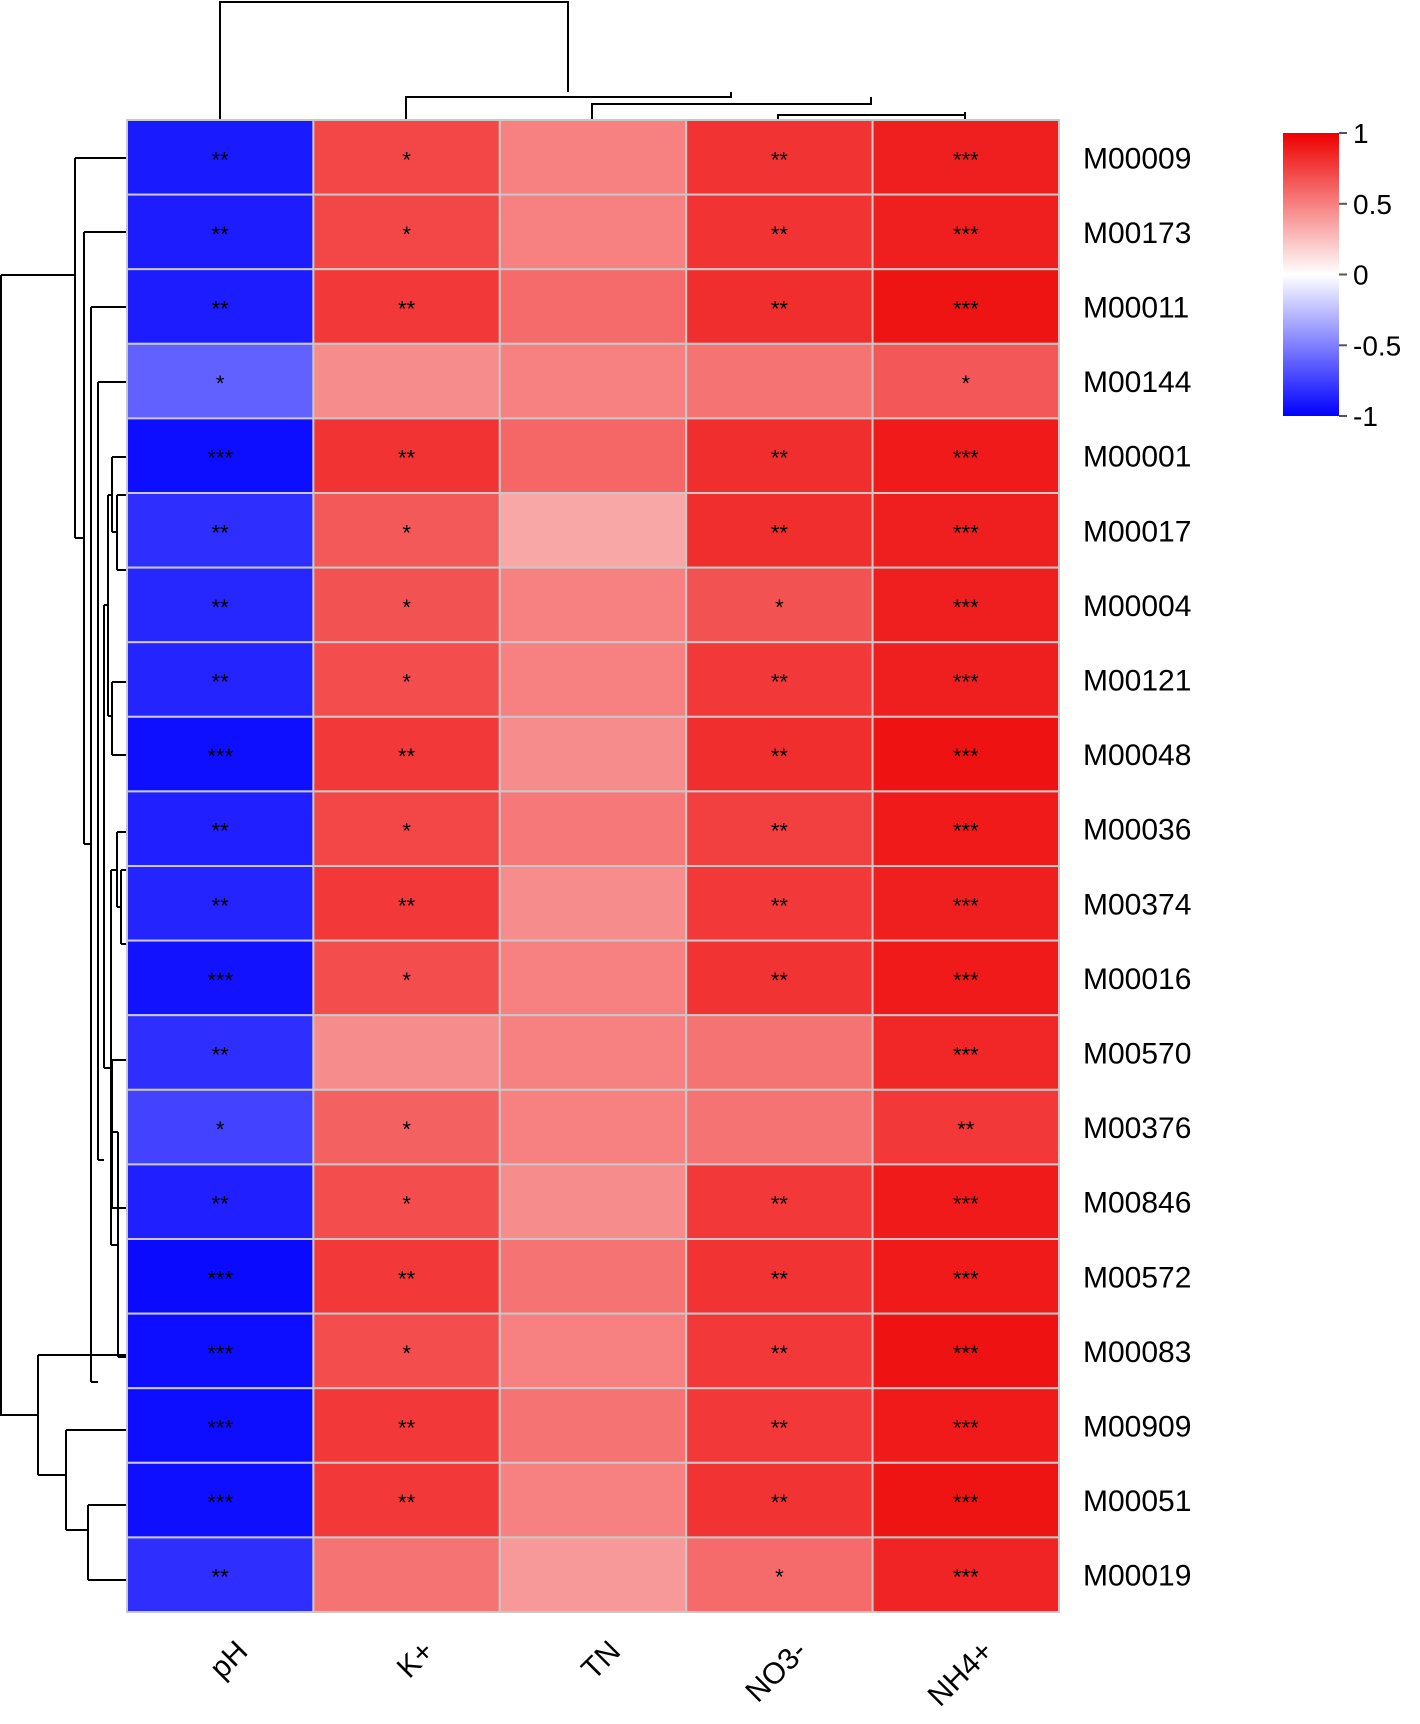 This screenshot has width=1420, height=1724. I want to click on column-label: NO3-, so click(776, 1672).